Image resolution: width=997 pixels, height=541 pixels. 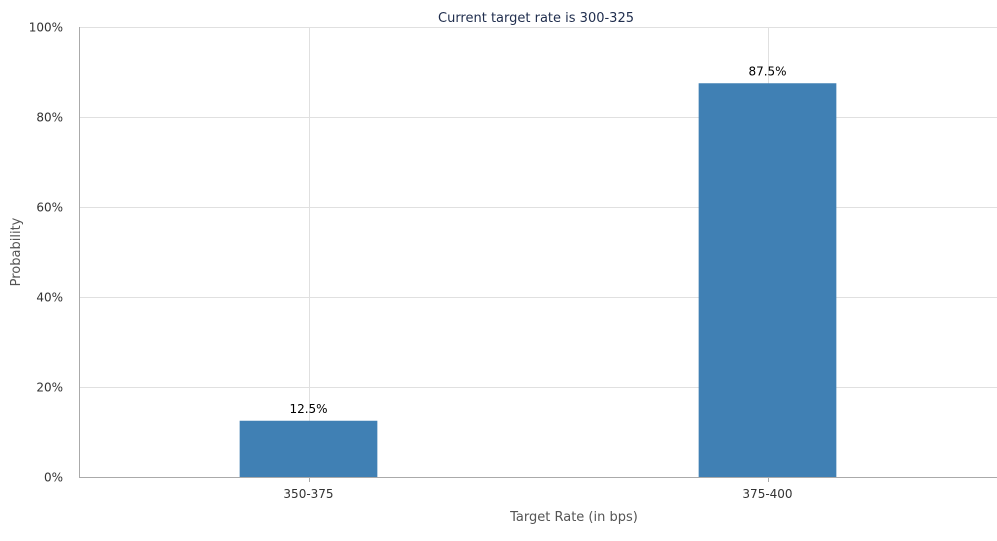 I want to click on y-tick-label: 100%, so click(x=46, y=28).